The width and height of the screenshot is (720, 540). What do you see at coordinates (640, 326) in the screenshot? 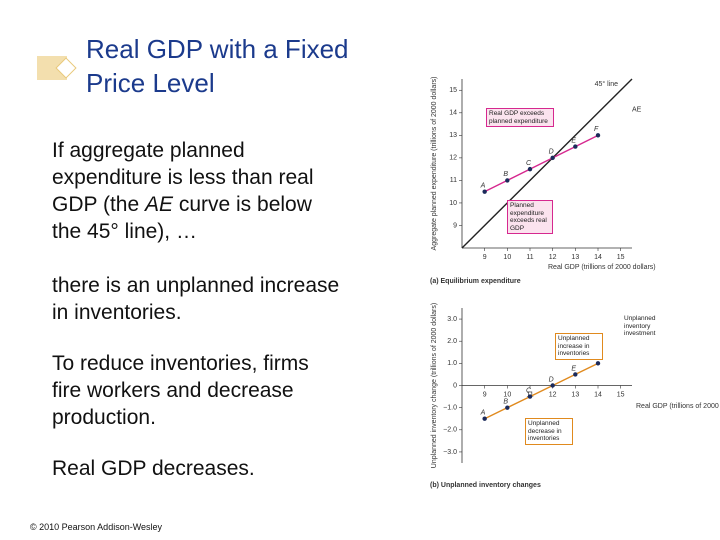
I see `series-label: Unplanned inventory investment` at bounding box center [640, 326].